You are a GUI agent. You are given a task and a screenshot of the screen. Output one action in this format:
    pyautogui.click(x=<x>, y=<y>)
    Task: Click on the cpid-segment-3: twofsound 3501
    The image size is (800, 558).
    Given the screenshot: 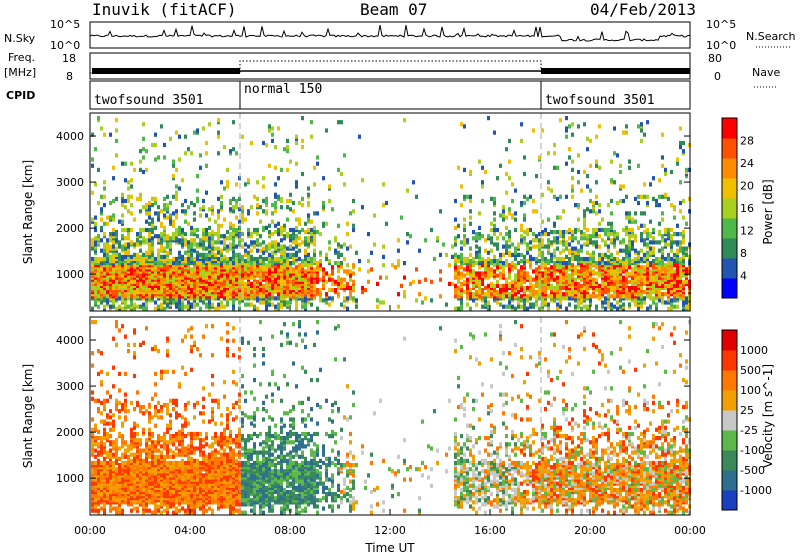 What is the action you would take?
    pyautogui.click(x=600, y=100)
    